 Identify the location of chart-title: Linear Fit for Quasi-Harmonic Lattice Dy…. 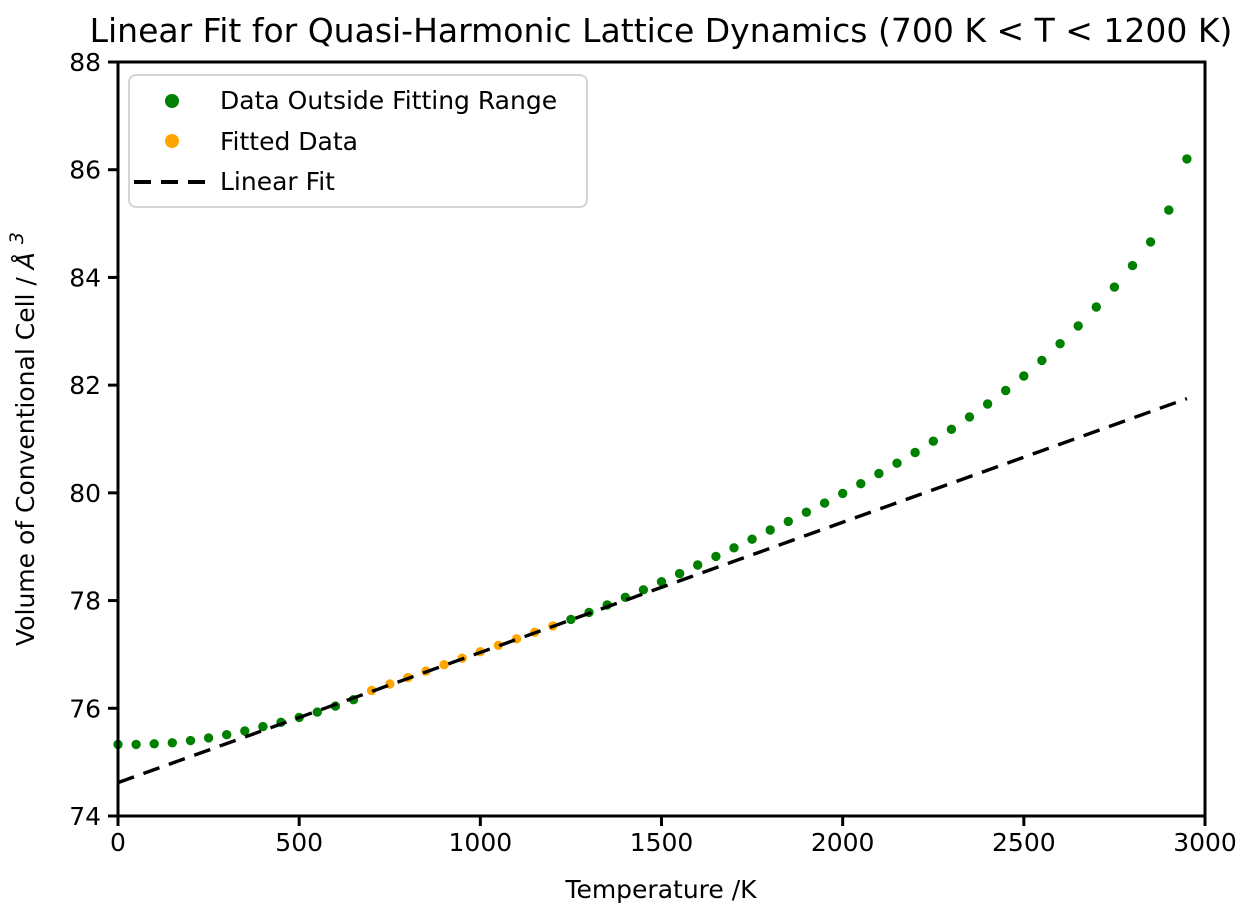
(661, 30).